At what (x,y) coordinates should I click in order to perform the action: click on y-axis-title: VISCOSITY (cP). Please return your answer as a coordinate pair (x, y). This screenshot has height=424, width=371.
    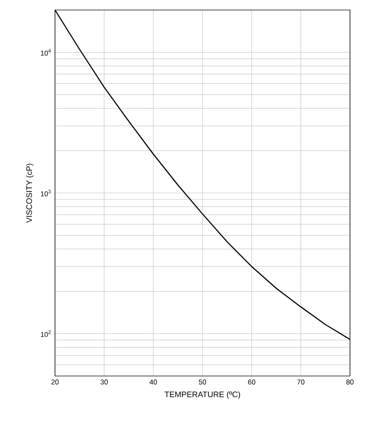
    Looking at the image, I should click on (30, 193).